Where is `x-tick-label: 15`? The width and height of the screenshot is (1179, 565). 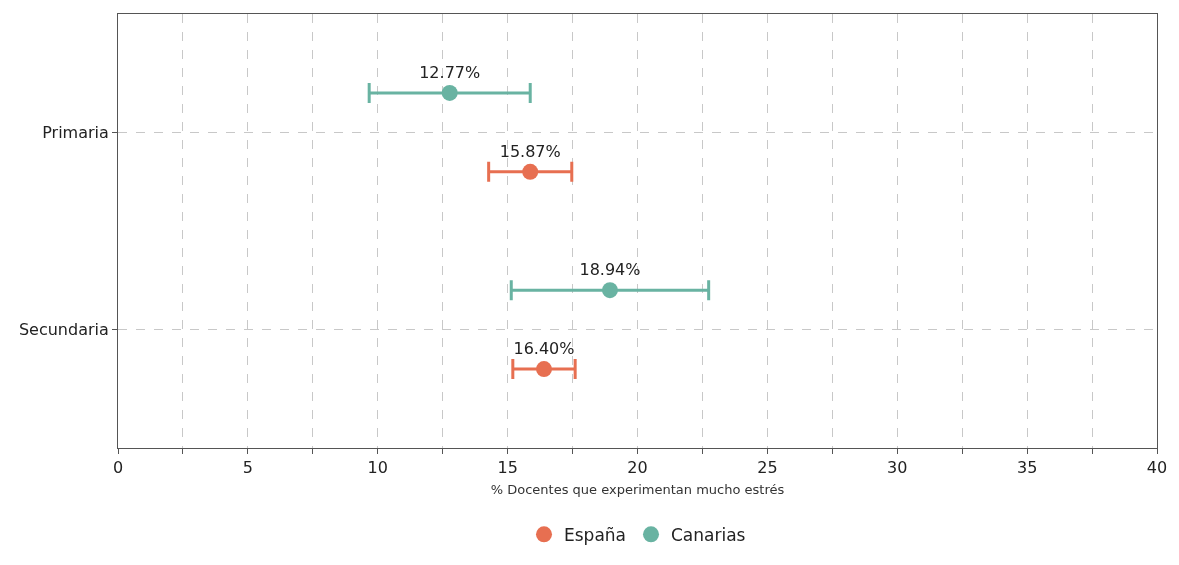
x-tick-label: 15 is located at coordinates (507, 468).